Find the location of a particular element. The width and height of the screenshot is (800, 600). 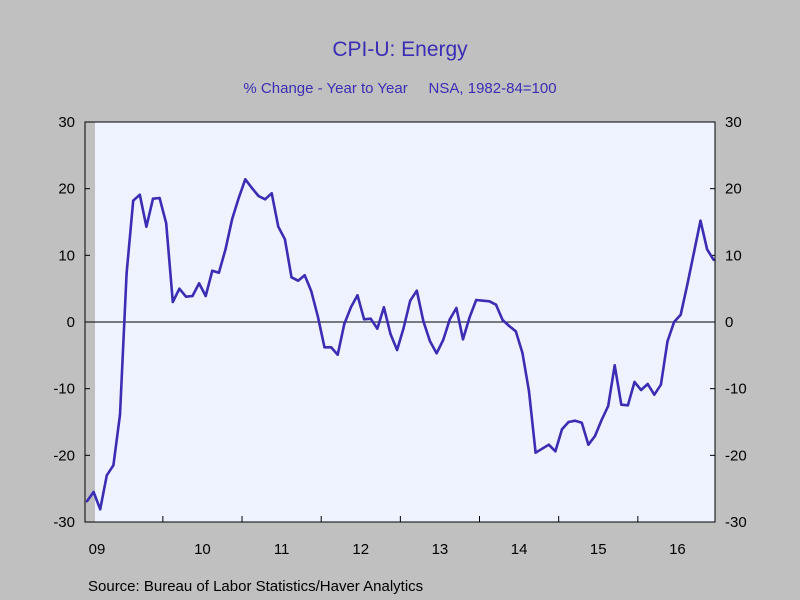

x-tick-label: 10 is located at coordinates (202, 549).